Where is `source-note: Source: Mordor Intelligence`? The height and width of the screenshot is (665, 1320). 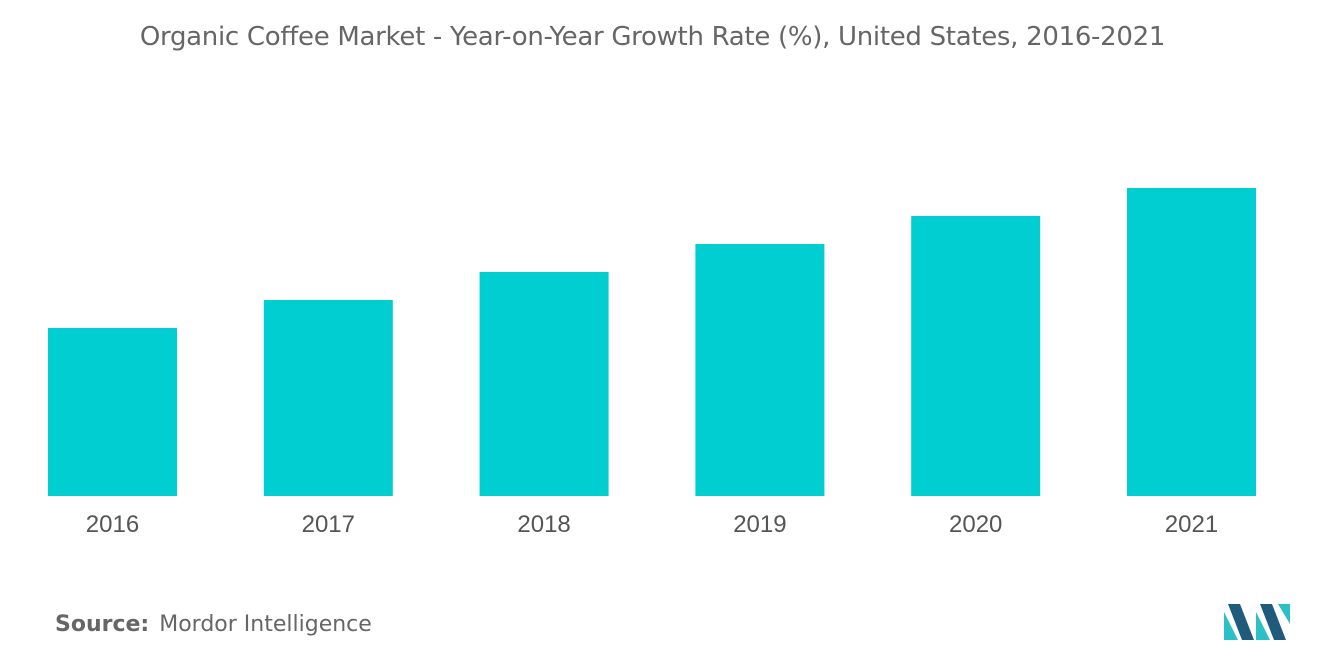
source-note: Source: Mordor Intelligence is located at coordinates (213, 624).